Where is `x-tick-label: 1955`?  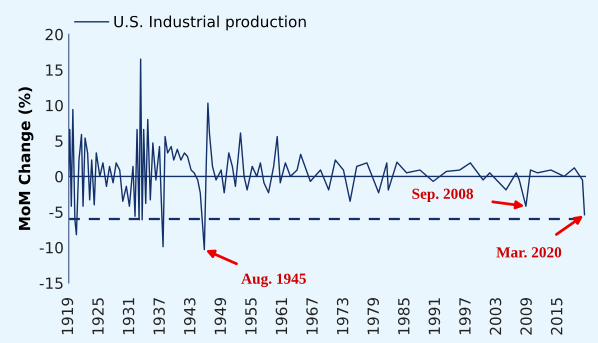 x-tick-label: 1955 is located at coordinates (251, 316).